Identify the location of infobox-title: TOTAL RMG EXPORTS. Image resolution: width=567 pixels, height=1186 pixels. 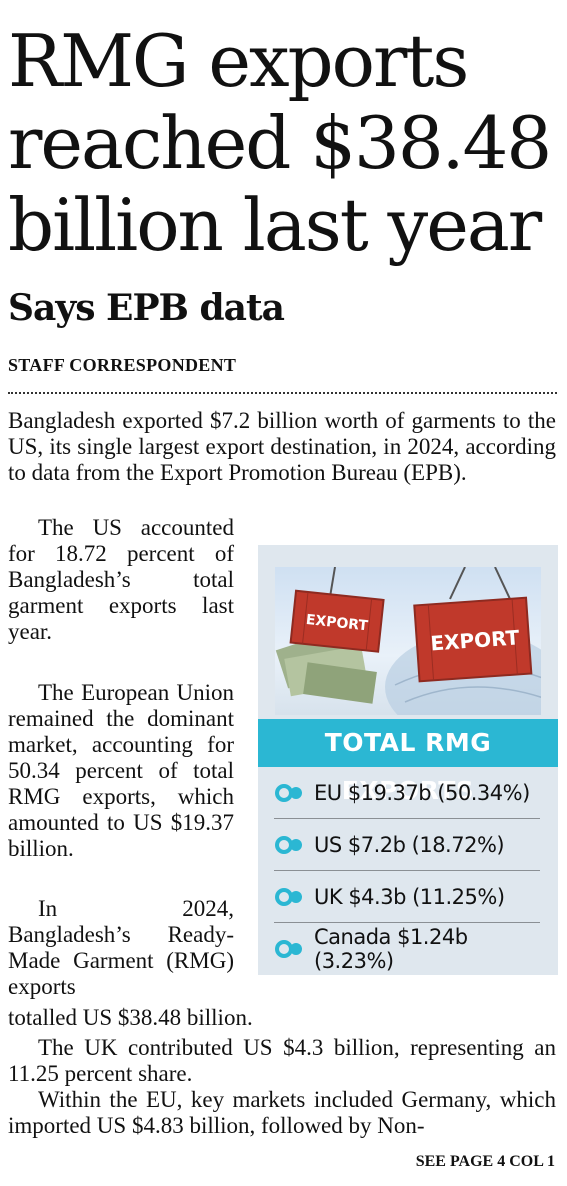
(408, 762).